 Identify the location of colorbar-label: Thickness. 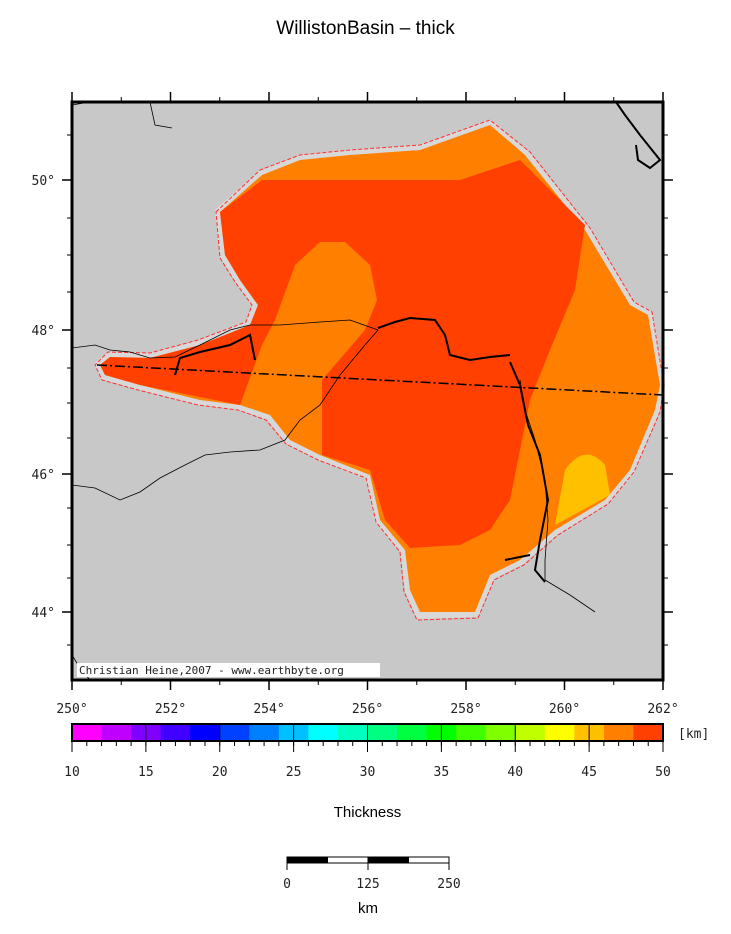
(367, 812).